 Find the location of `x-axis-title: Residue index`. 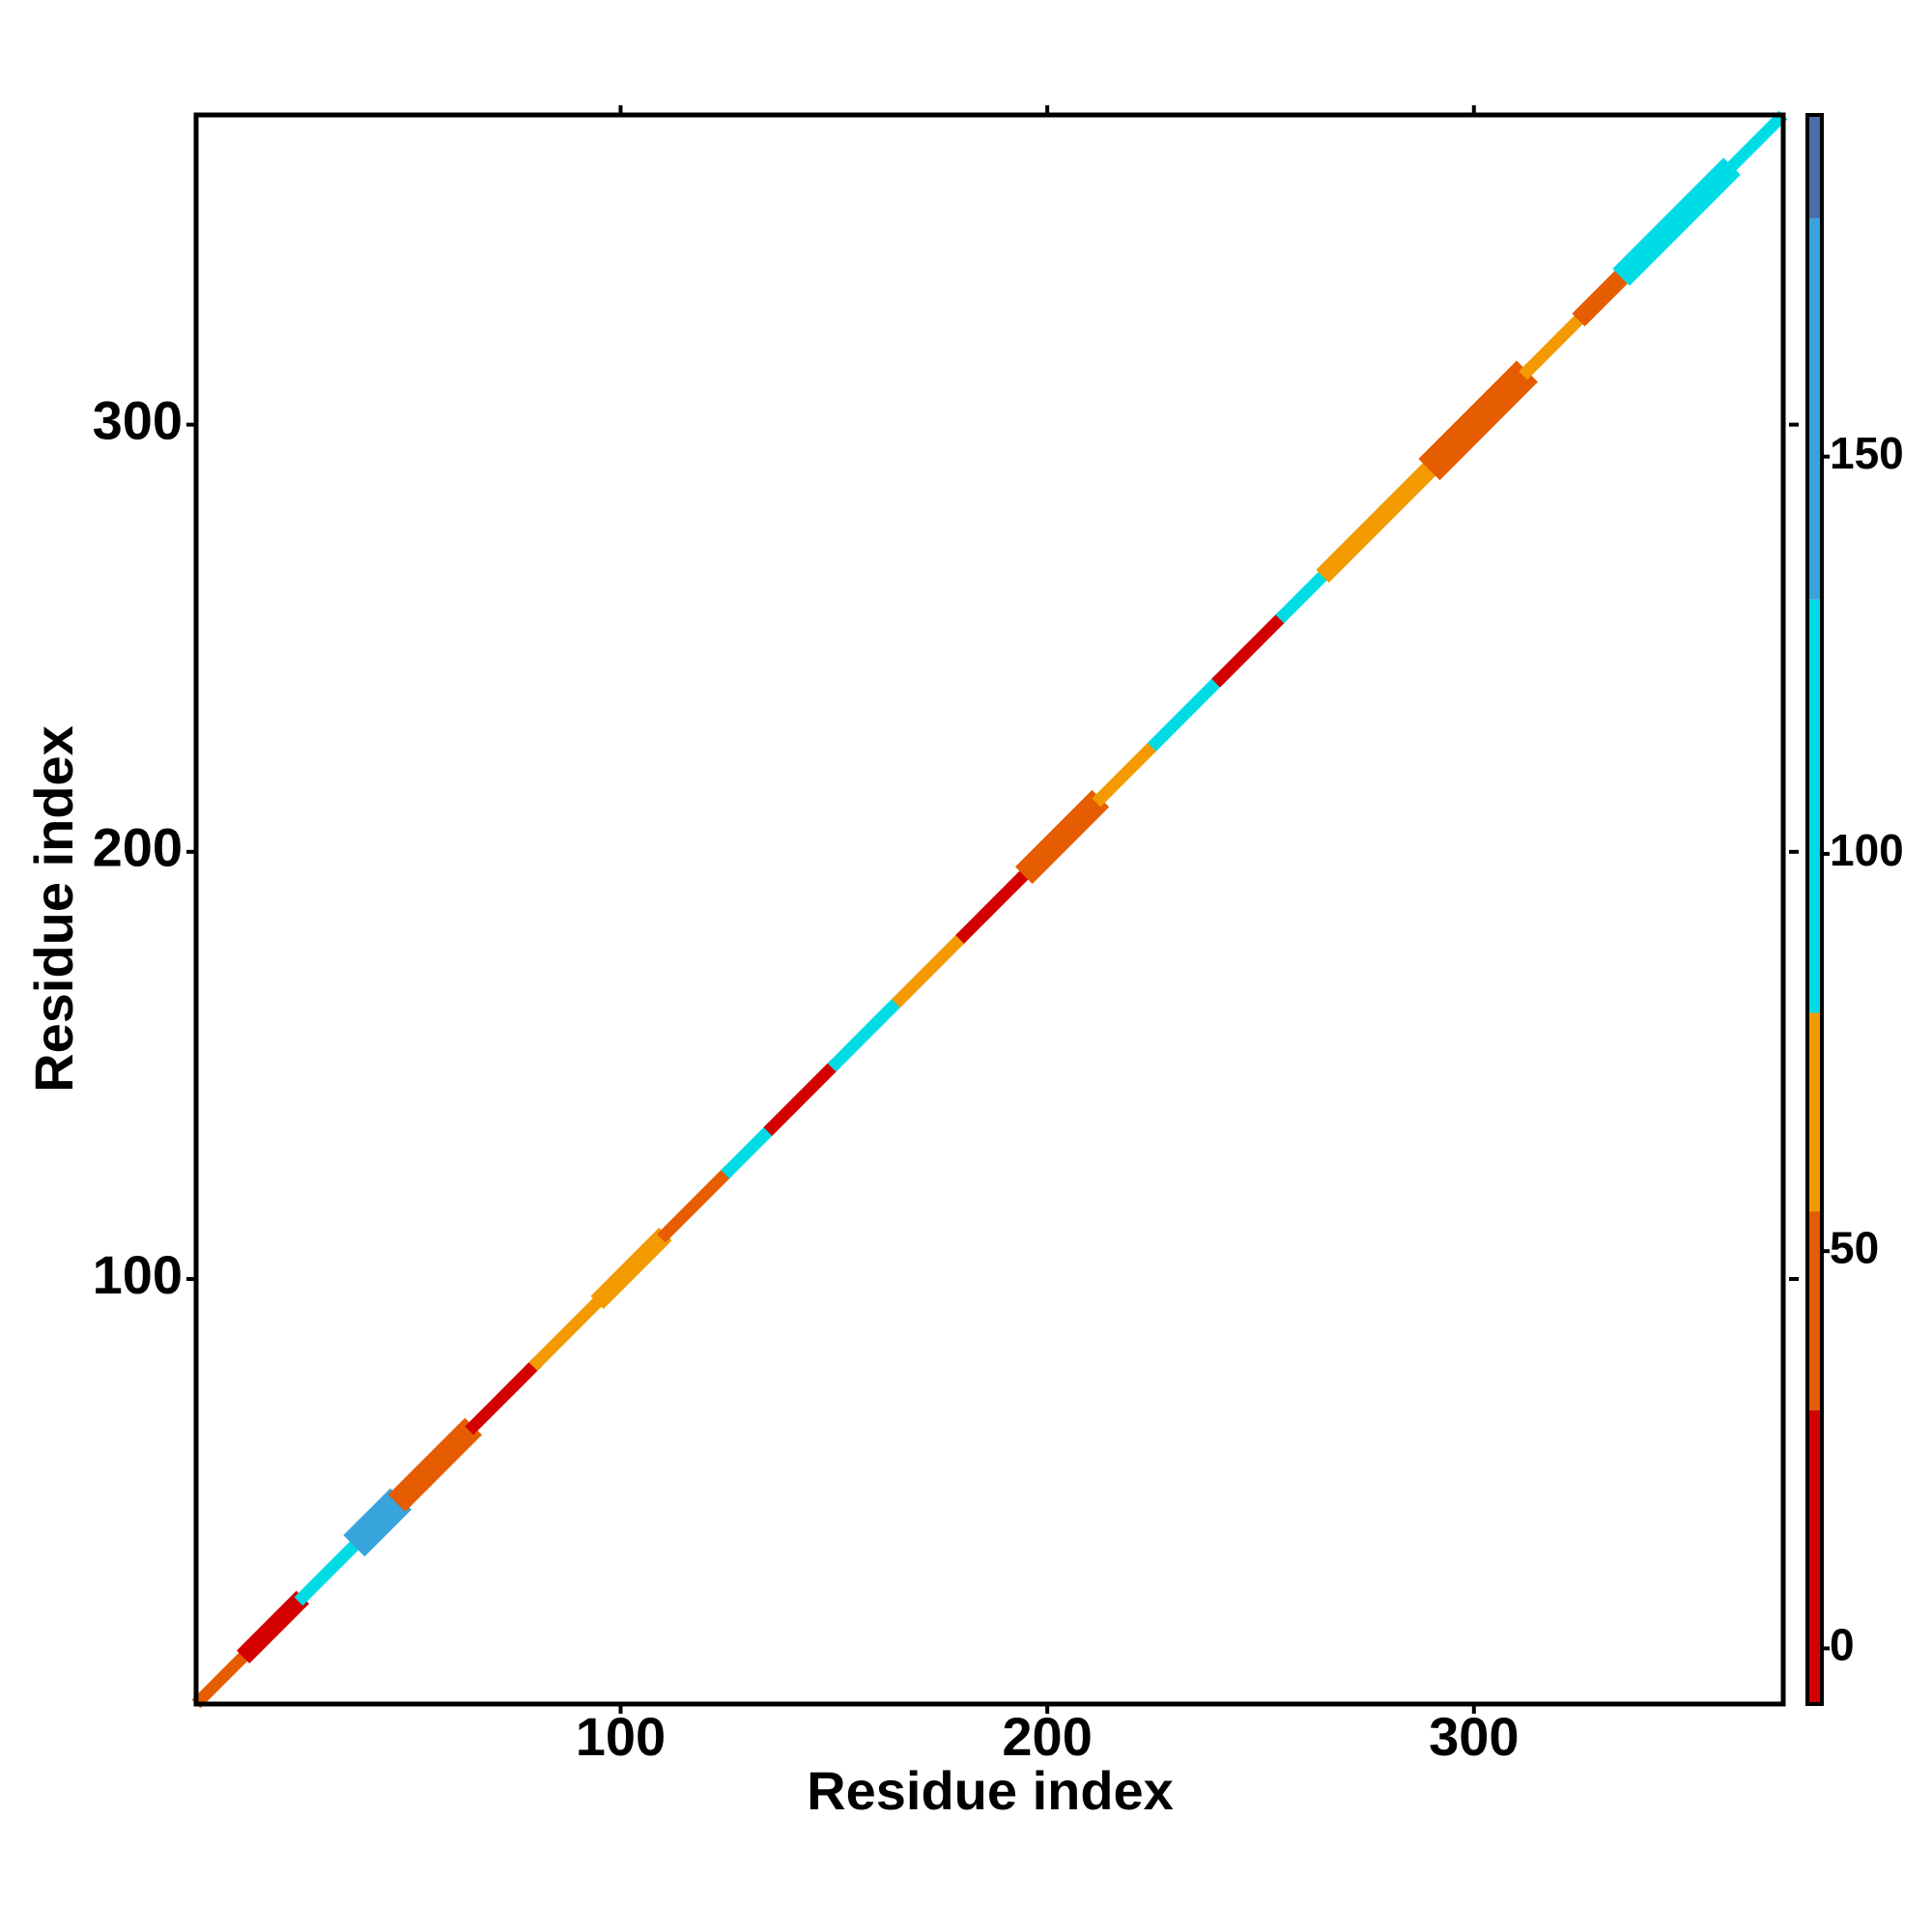

x-axis-title: Residue index is located at coordinates (990, 1790).